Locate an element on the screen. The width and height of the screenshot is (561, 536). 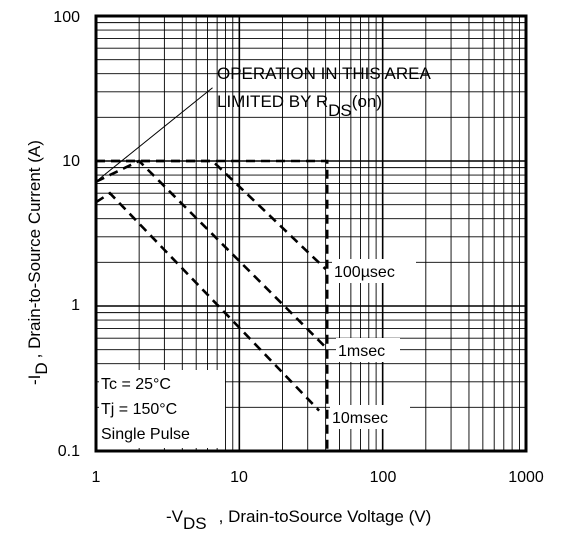
condition-tj: Tj = 150°C is located at coordinates (139, 409).